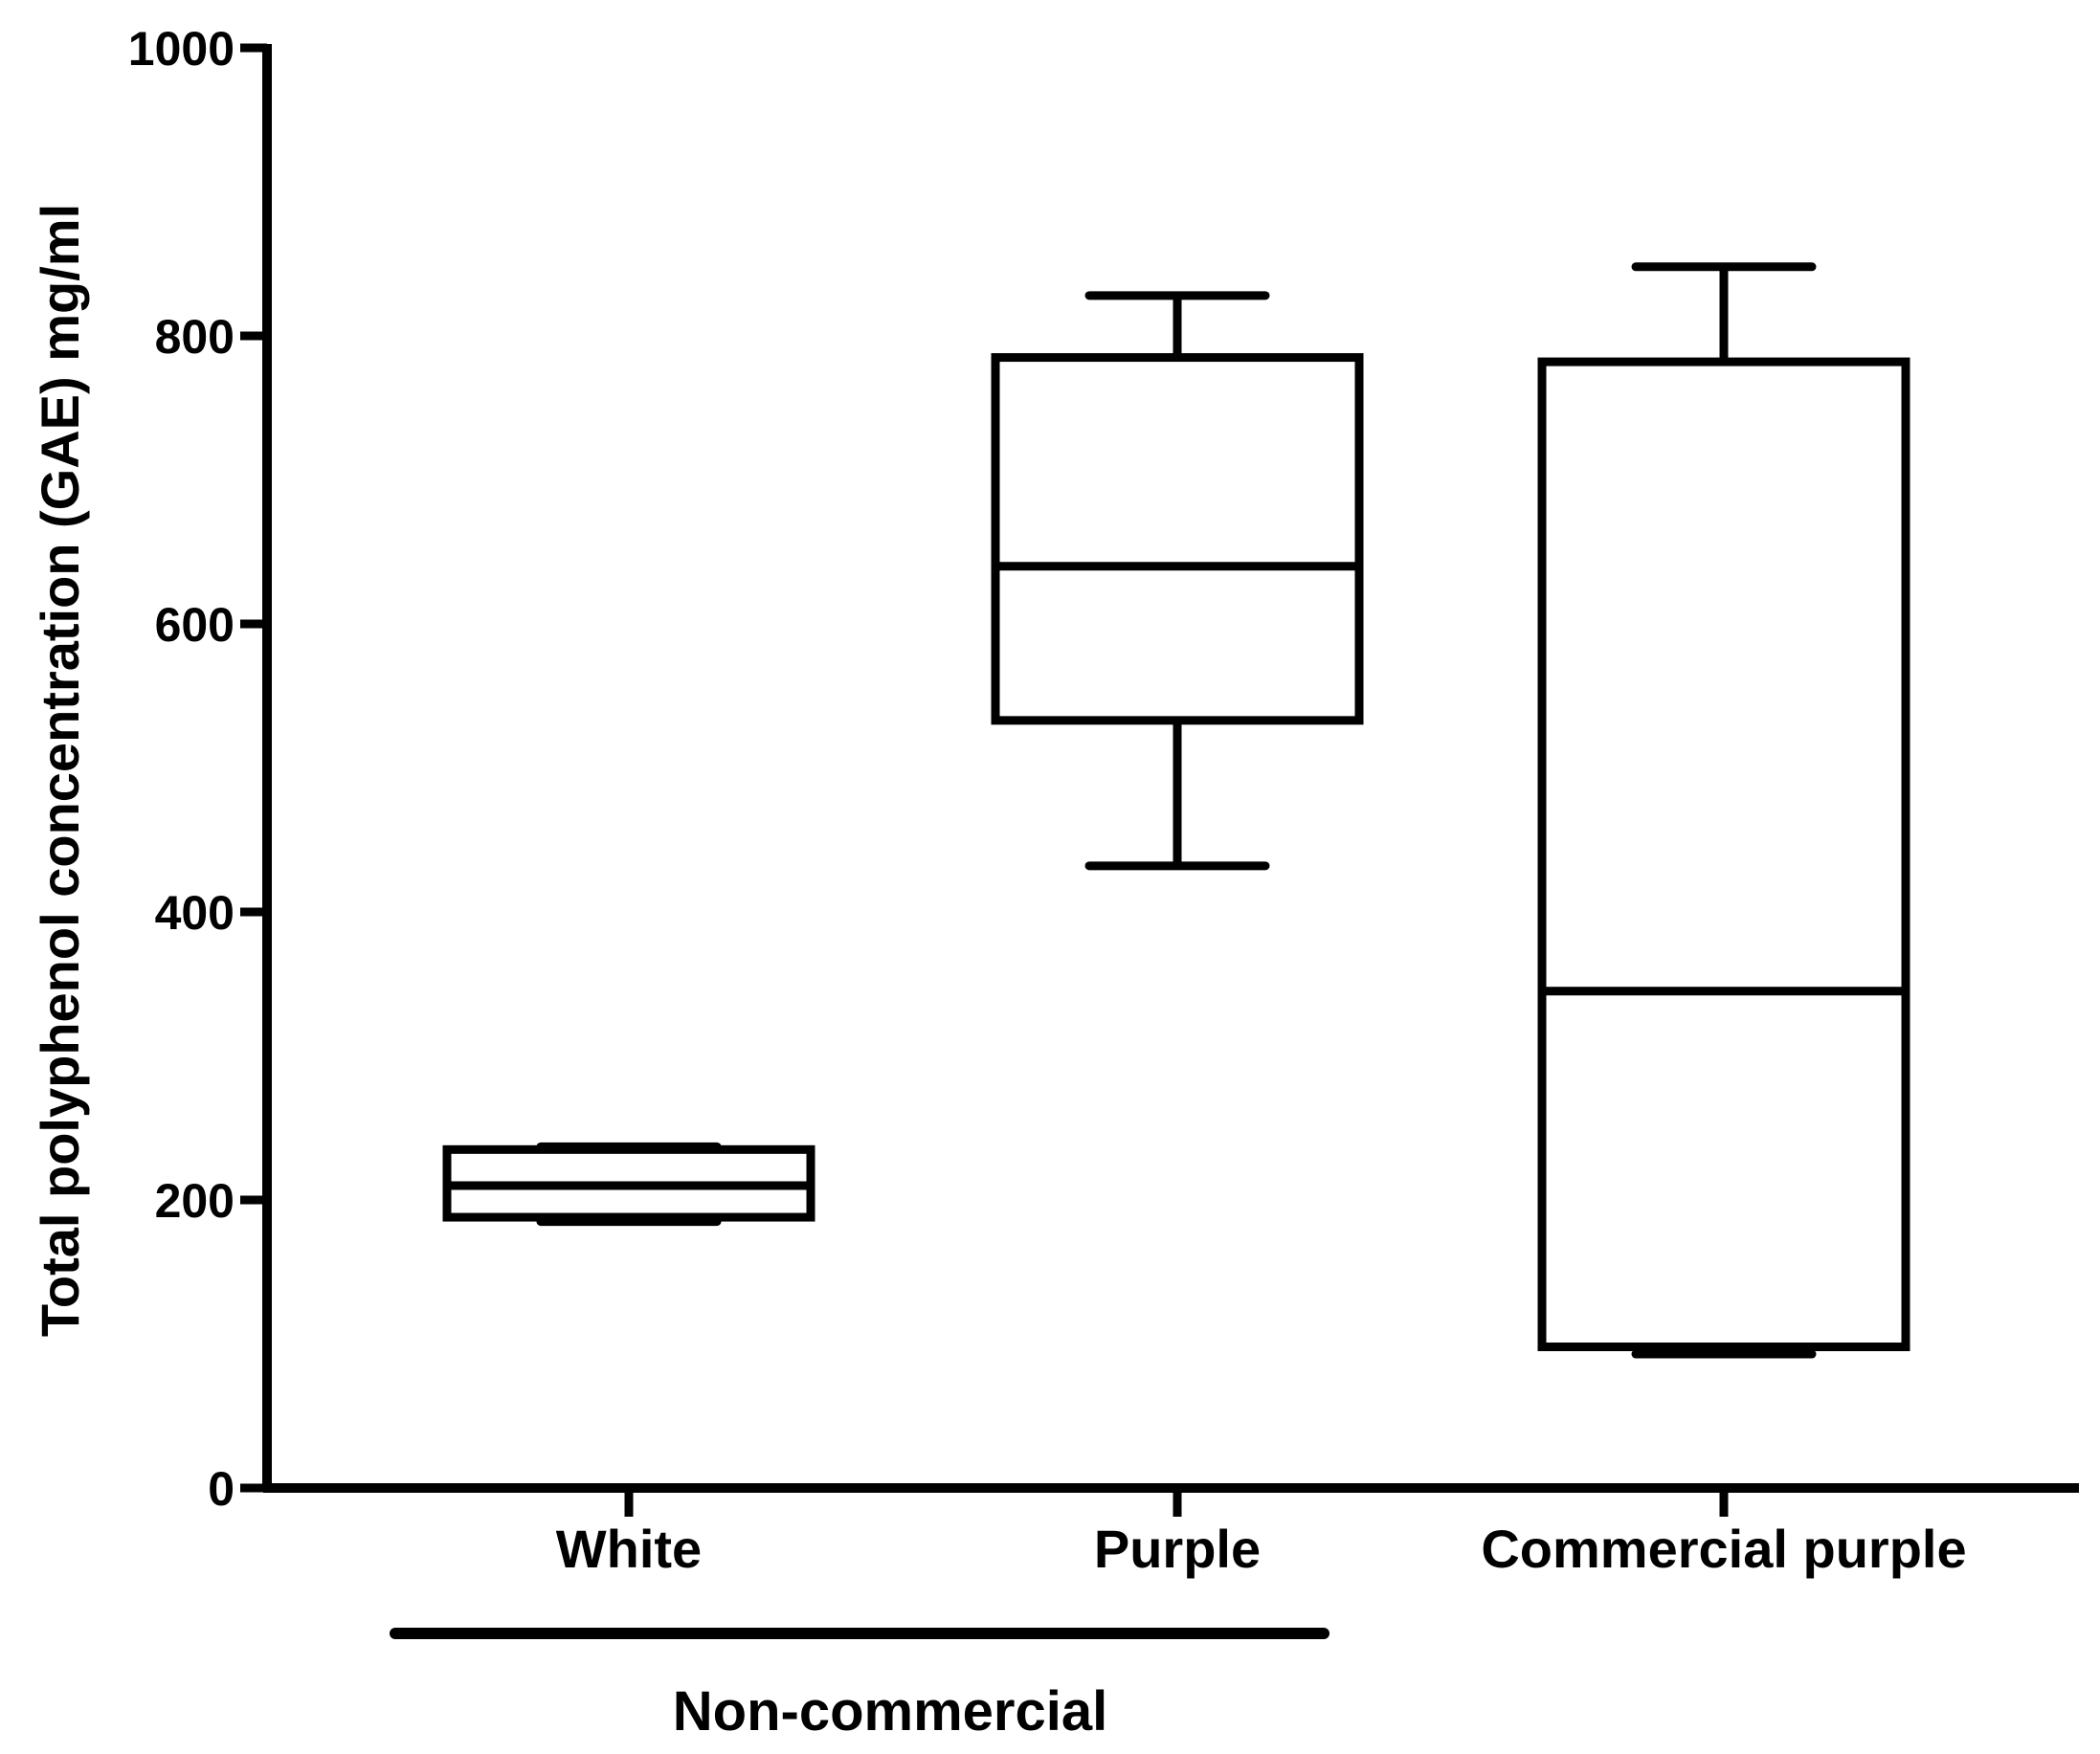  What do you see at coordinates (628, 1184) in the screenshot?
I see `box-white` at bounding box center [628, 1184].